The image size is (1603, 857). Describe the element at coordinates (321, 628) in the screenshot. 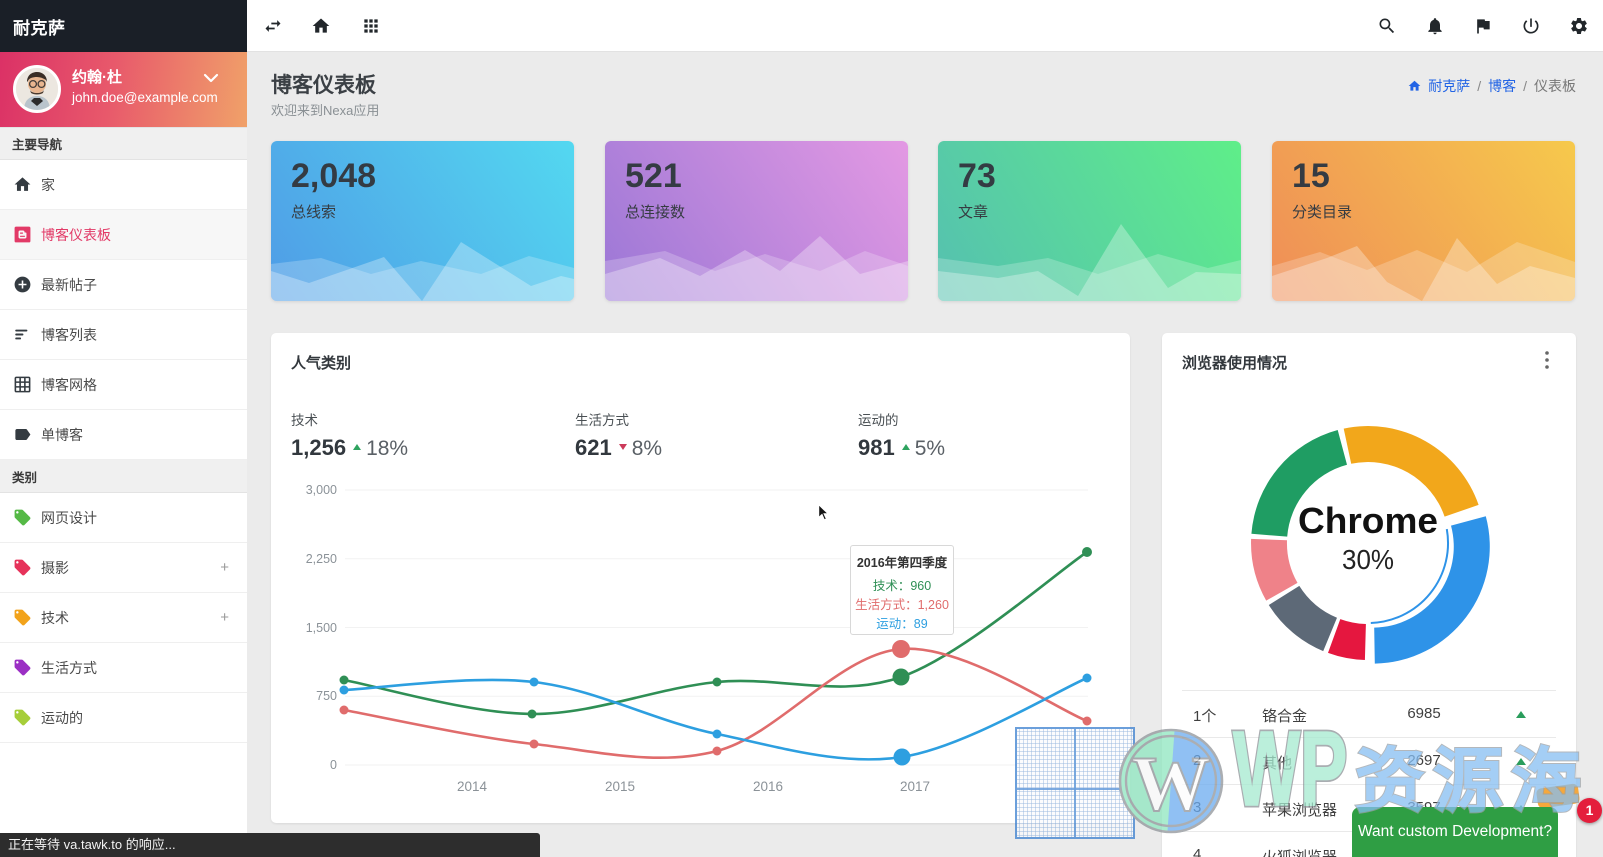

I see `svg-text: 1,500` at that location.